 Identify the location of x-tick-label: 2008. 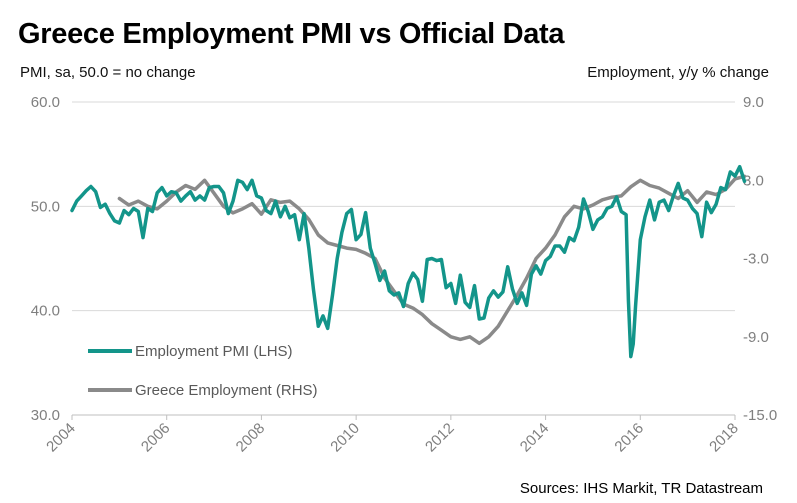
(251, 438).